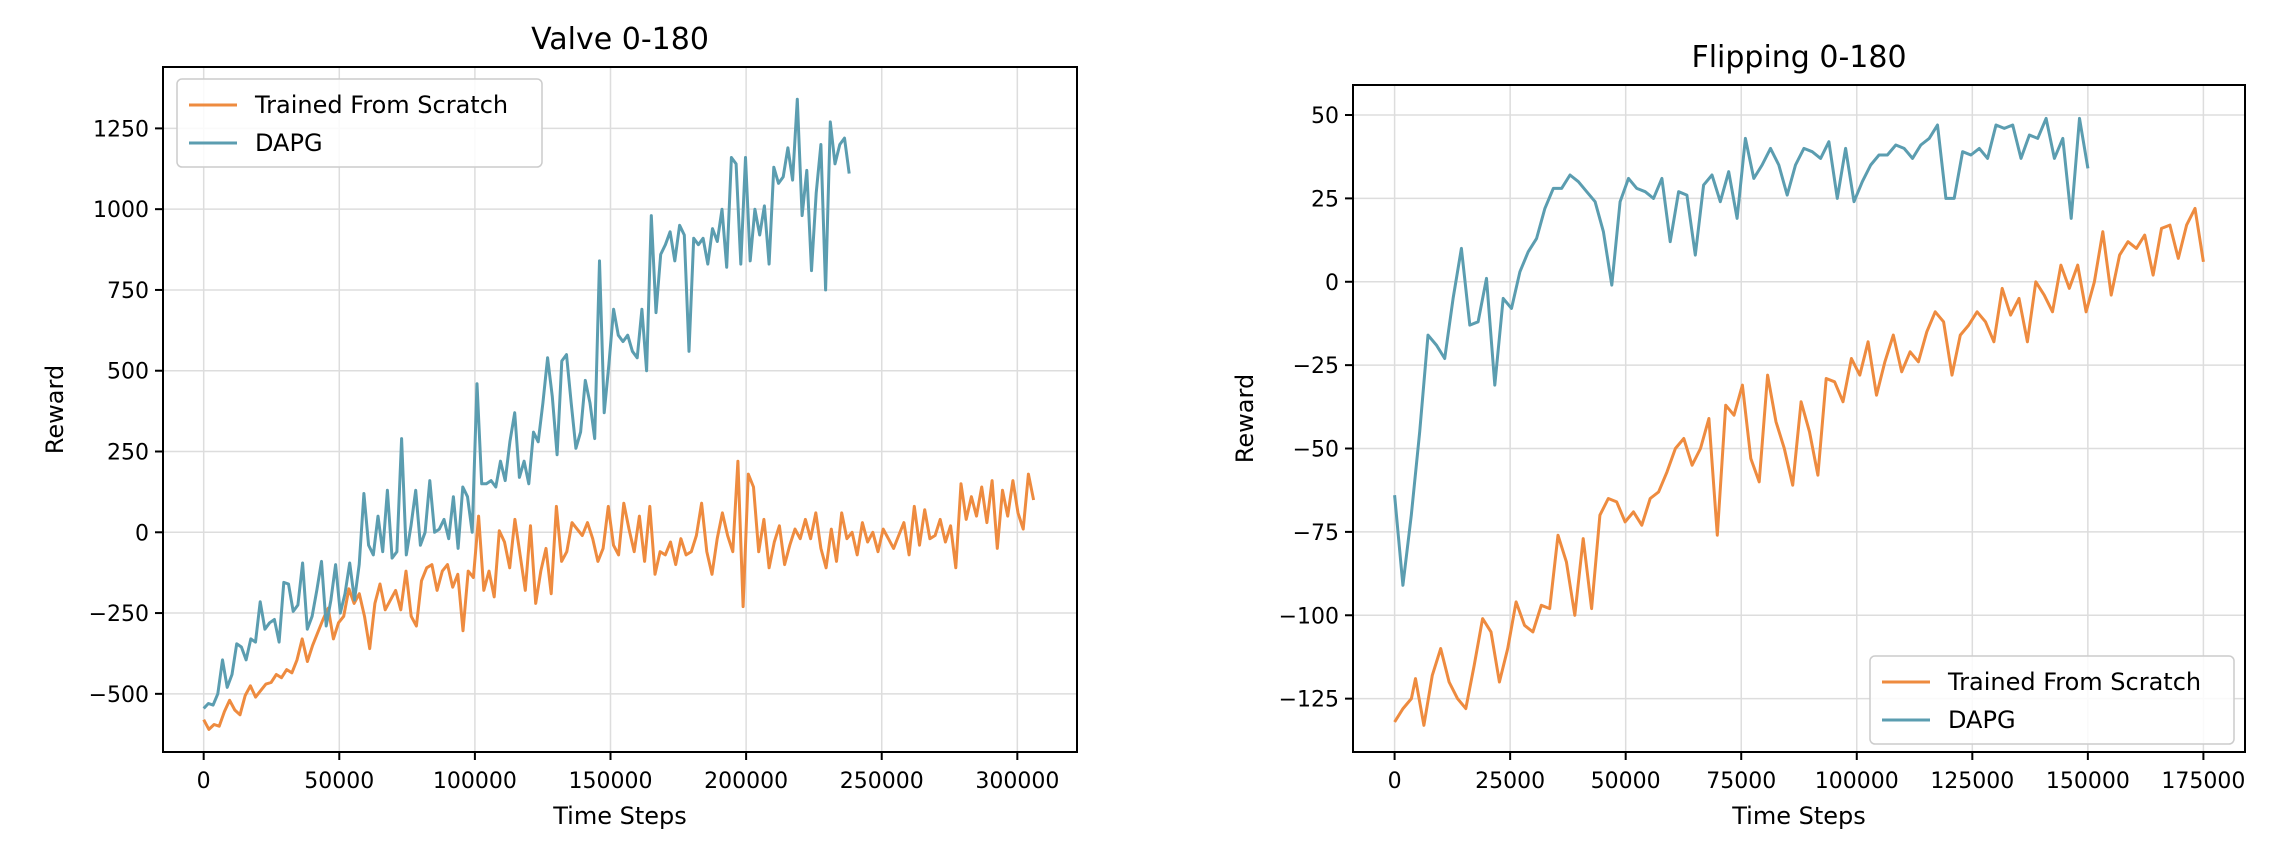 This screenshot has height=852, width=2292. I want to click on x-tick-label: 200000, so click(746, 781).